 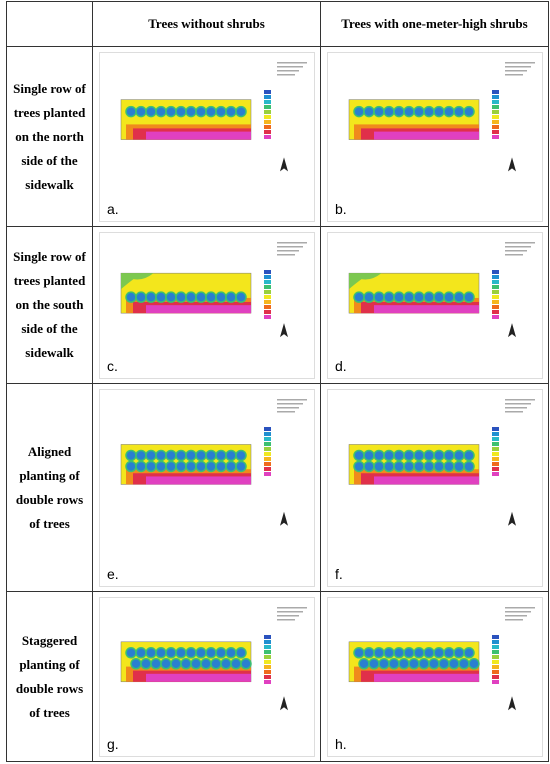 What do you see at coordinates (49, 487) in the screenshot?
I see `row-label: Aligned planting of double rows of trees` at bounding box center [49, 487].